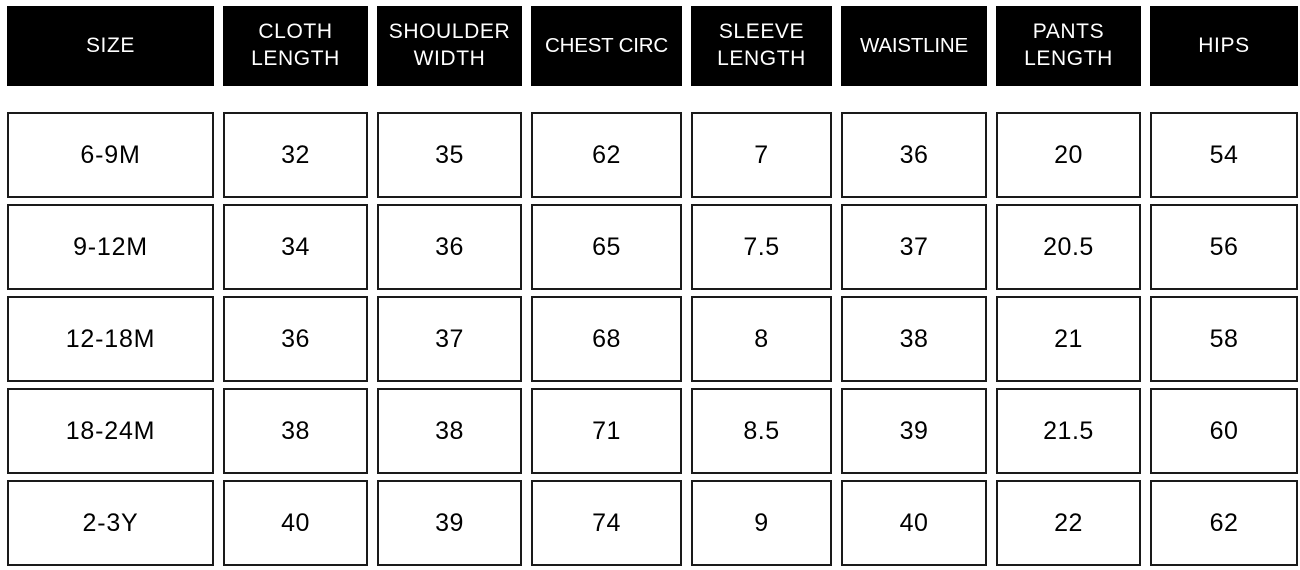  Describe the element at coordinates (110, 46) in the screenshot. I see `column-header-size: SIZE` at that location.